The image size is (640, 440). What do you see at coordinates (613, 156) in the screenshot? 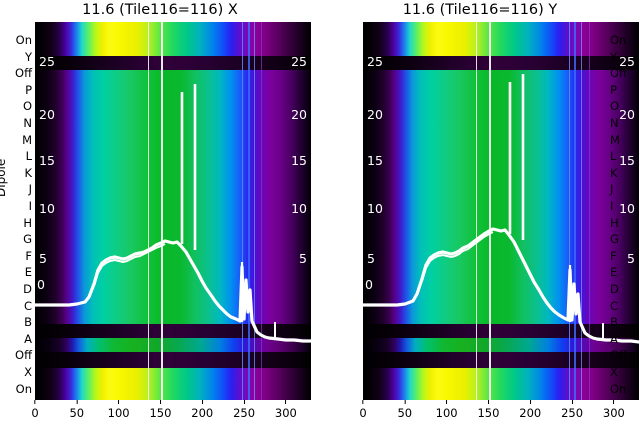
I see `cat-right-item-7: L` at bounding box center [613, 156].